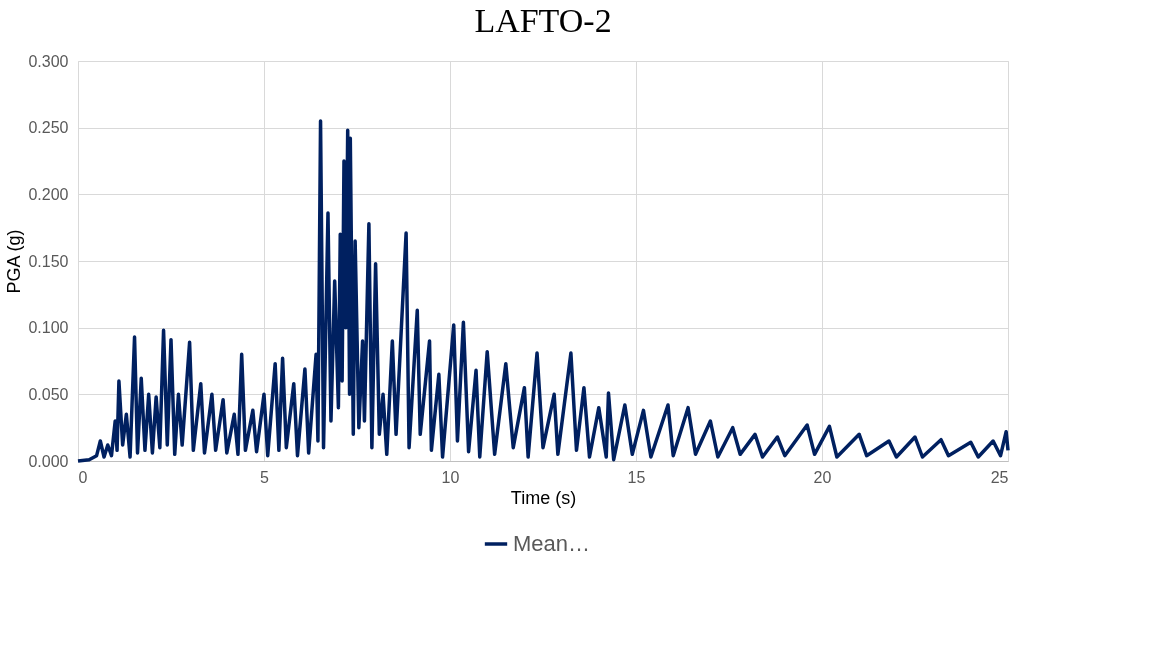 The height and width of the screenshot is (652, 1152). I want to click on x-tick-label: 5, so click(265, 477).